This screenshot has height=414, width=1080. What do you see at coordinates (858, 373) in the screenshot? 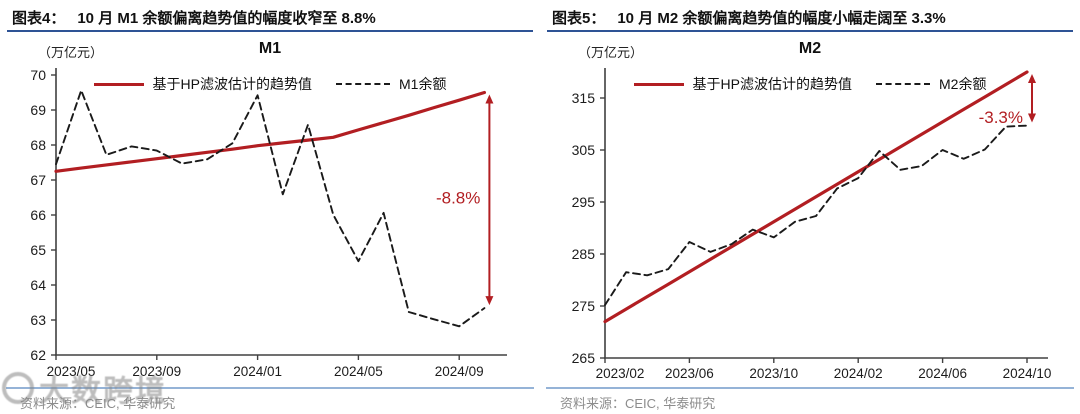
I see `x-tick-label: 2024/02` at bounding box center [858, 373].